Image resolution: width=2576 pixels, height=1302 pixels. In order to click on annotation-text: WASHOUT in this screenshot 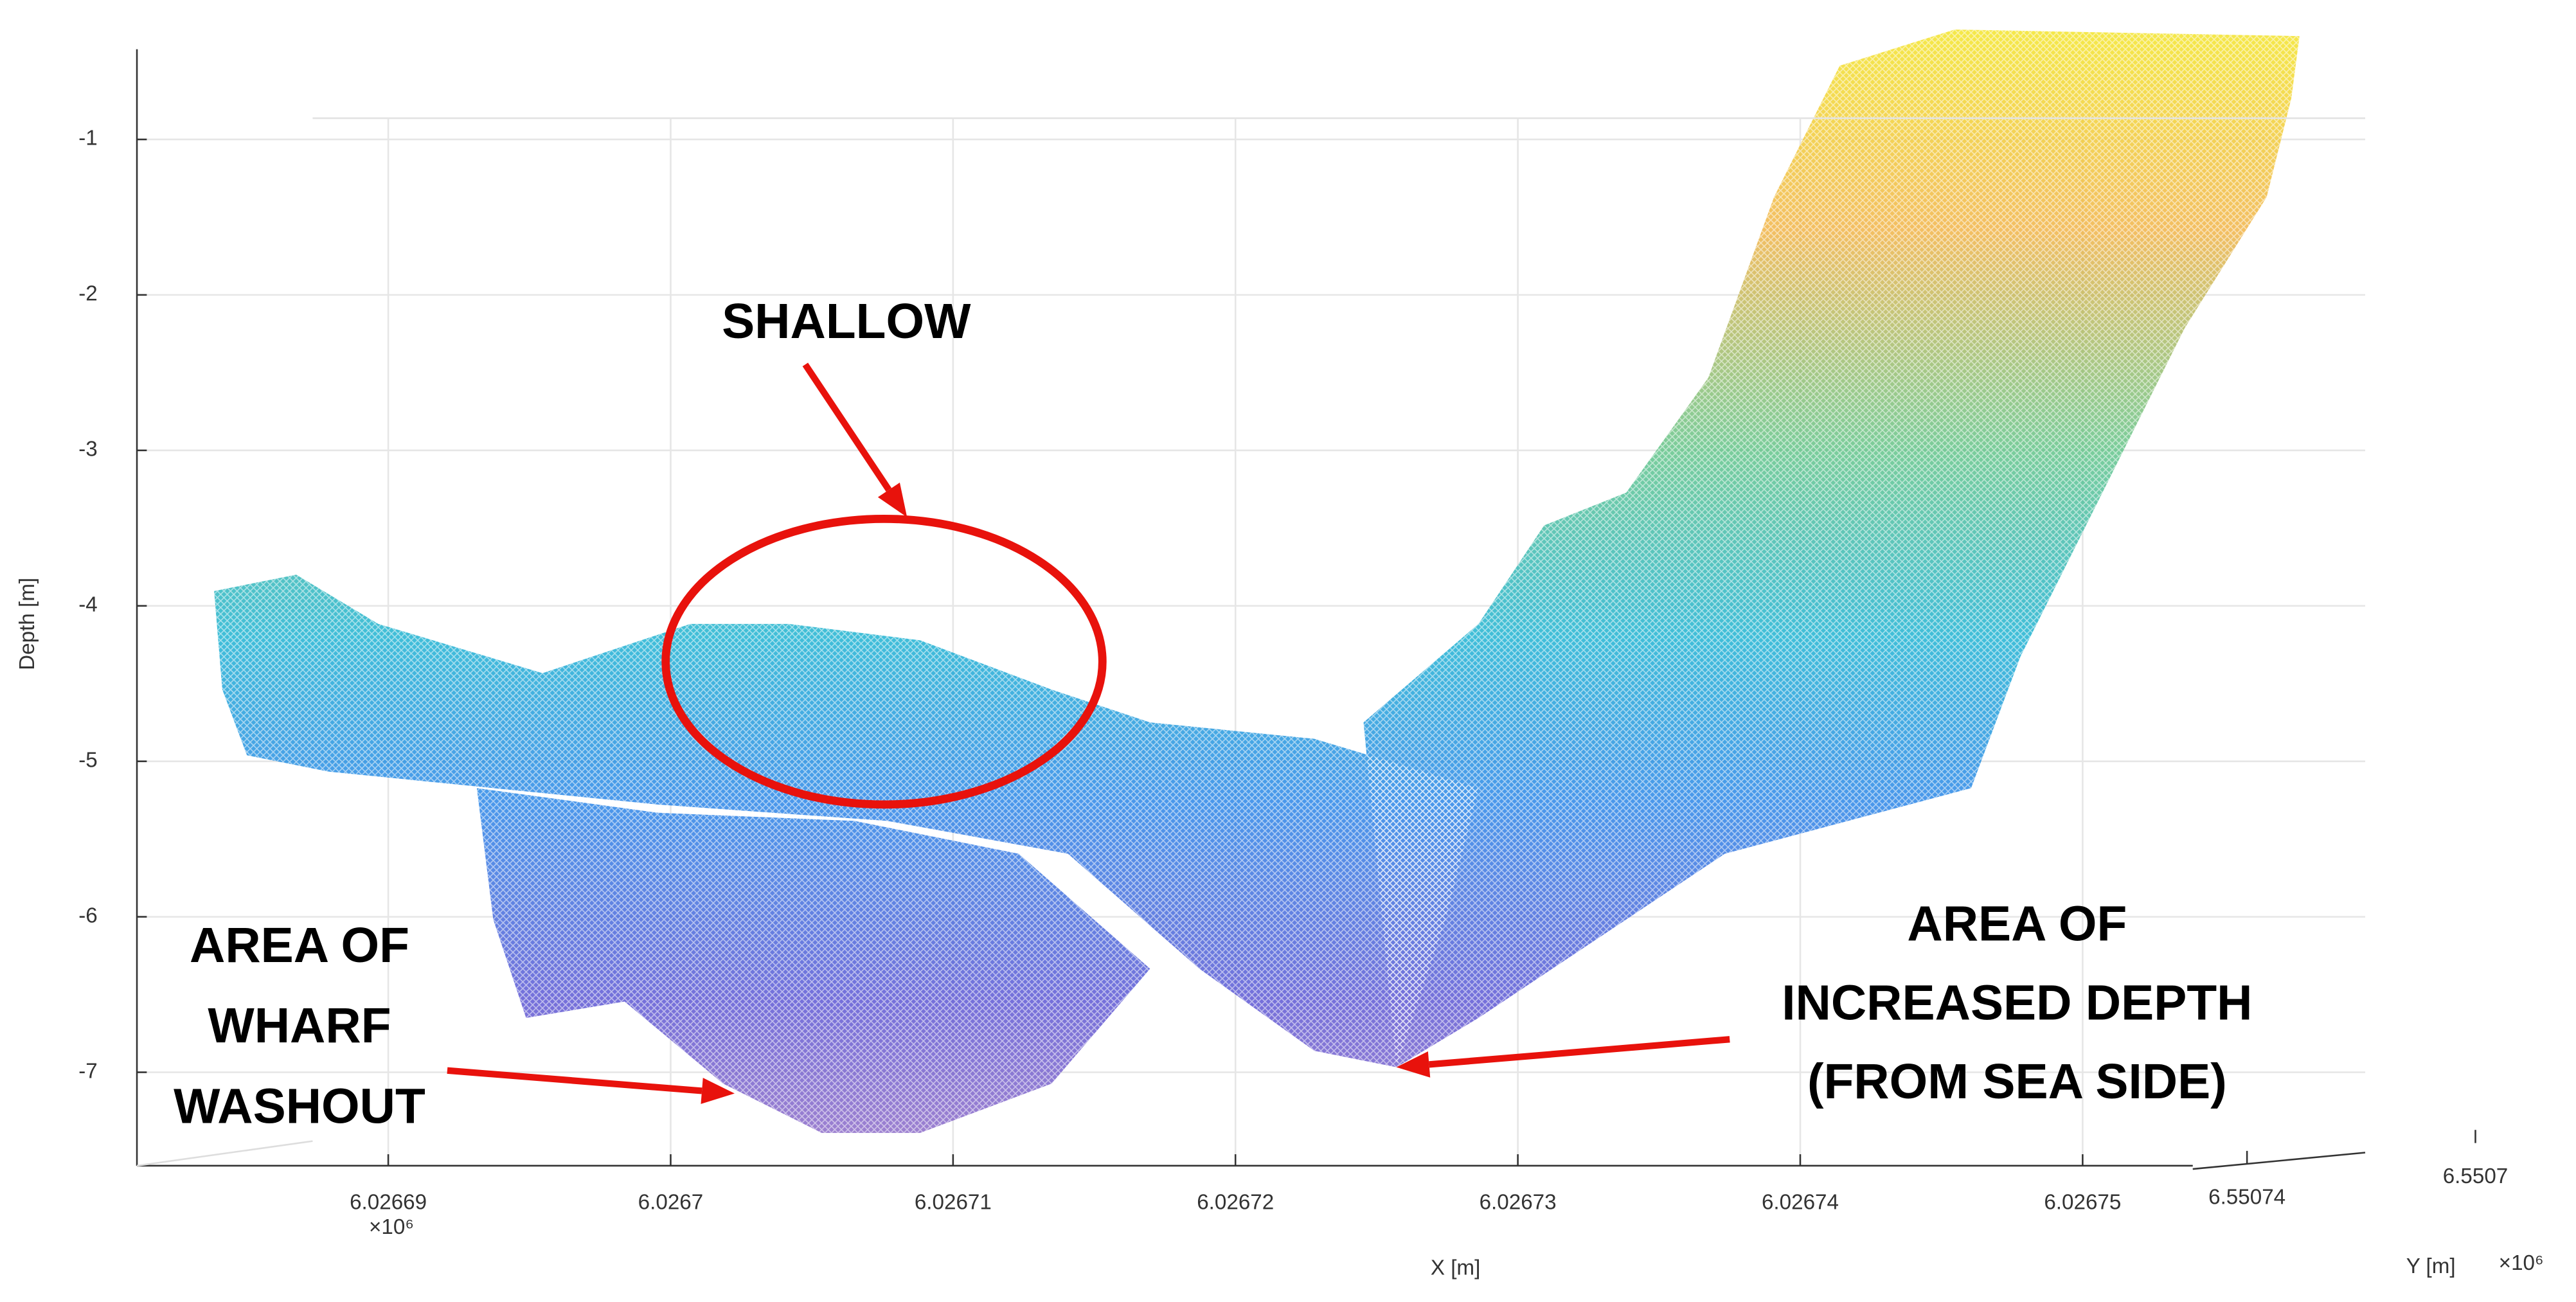, I will do `click(299, 1106)`.